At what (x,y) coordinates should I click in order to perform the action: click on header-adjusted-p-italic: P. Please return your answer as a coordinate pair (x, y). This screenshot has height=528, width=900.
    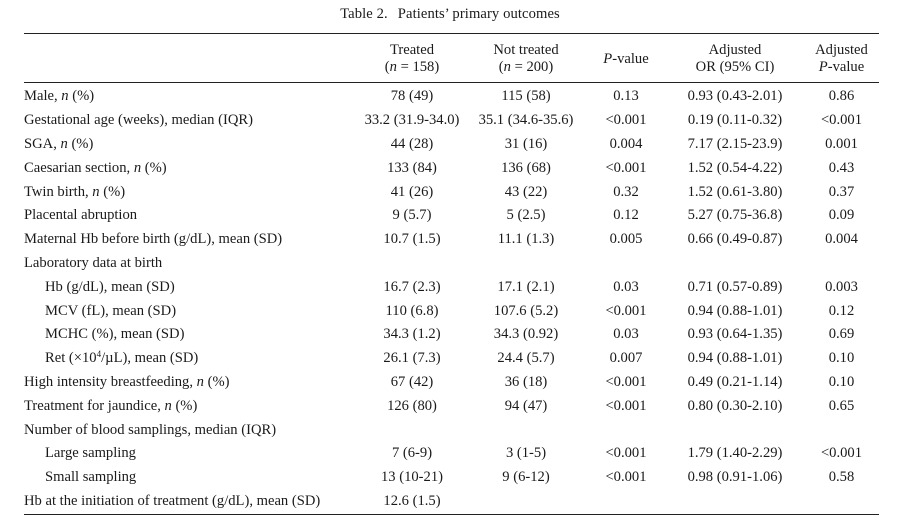
    Looking at the image, I should click on (823, 67).